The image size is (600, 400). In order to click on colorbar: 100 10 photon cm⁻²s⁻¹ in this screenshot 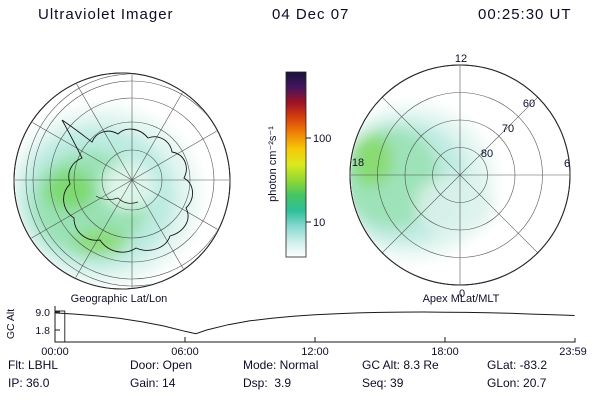, I will do `click(299, 164)`.